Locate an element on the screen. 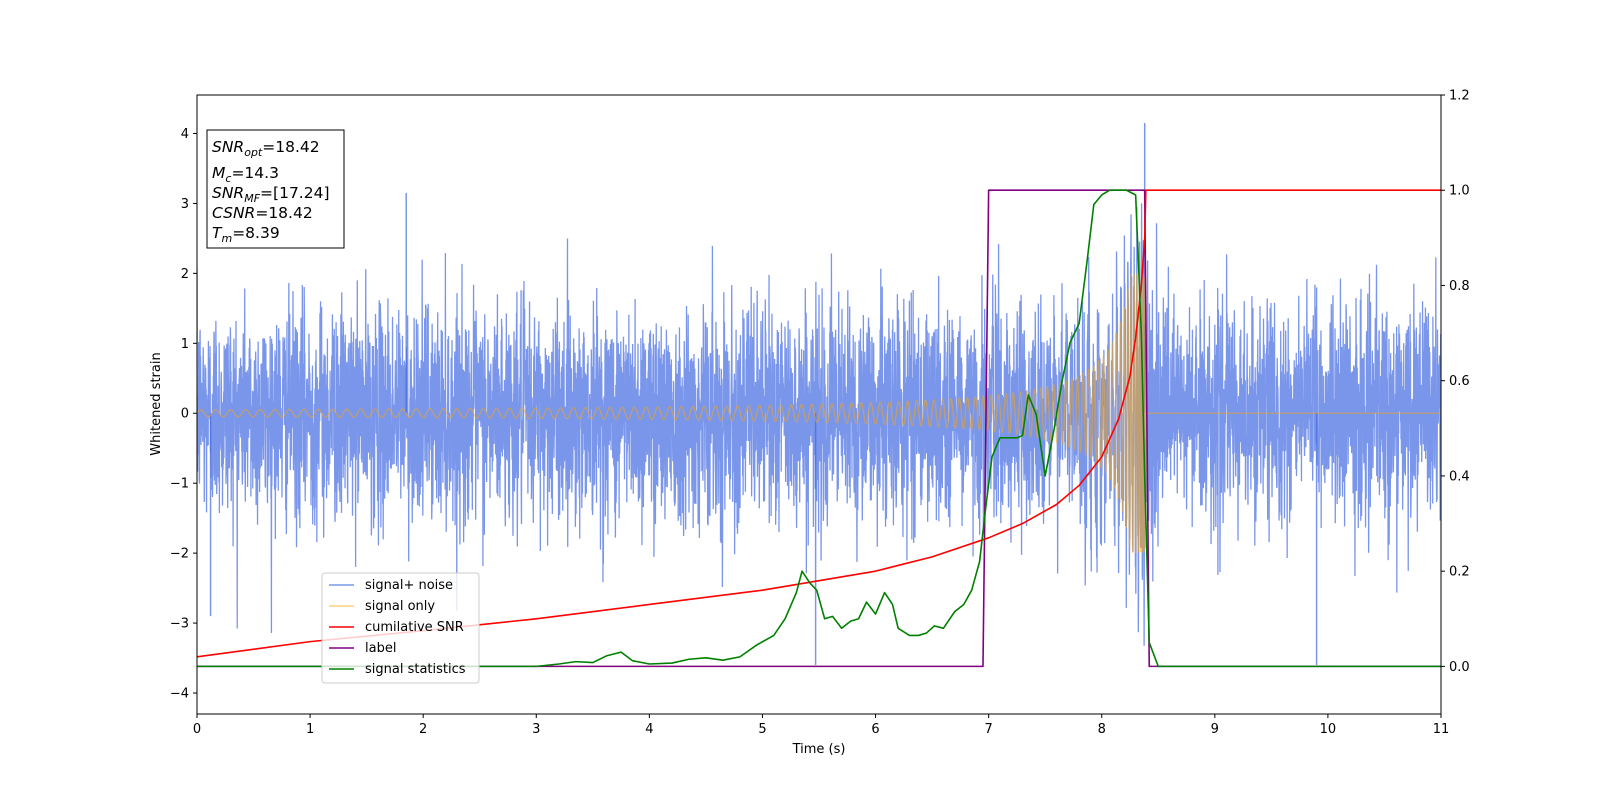 Image resolution: width=1600 pixels, height=800 pixels. x-tick-label: 3 is located at coordinates (536, 729).